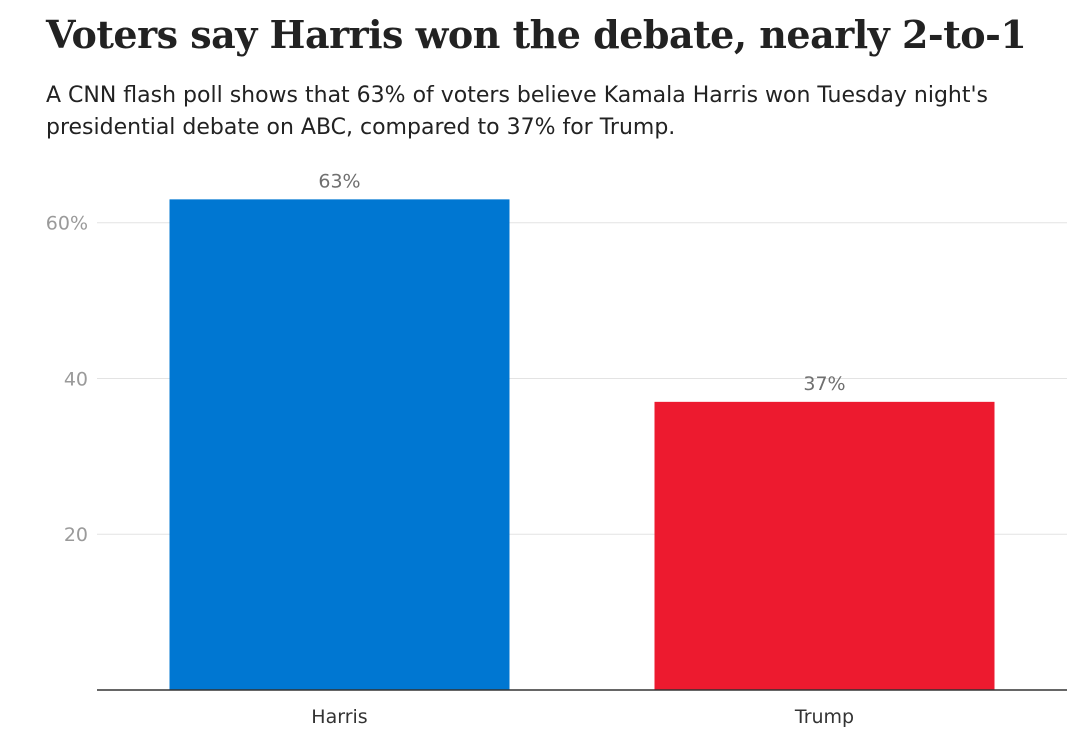 This screenshot has height=740, width=1080. I want to click on x-tick-label: Trump, so click(824, 717).